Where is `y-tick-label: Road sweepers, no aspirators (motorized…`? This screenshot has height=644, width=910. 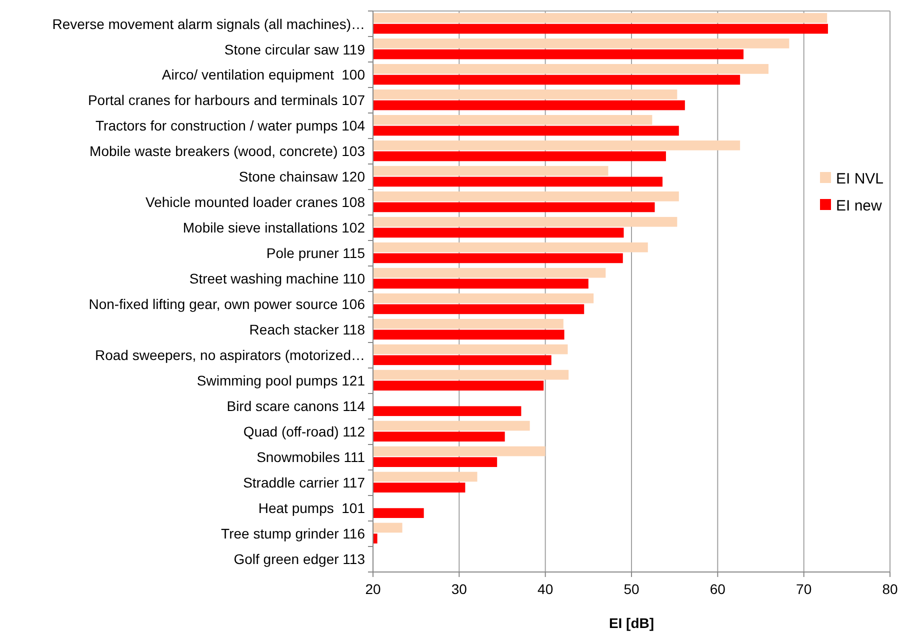 y-tick-label: Road sweepers, no aspirators (motorized… is located at coordinates (229, 355).